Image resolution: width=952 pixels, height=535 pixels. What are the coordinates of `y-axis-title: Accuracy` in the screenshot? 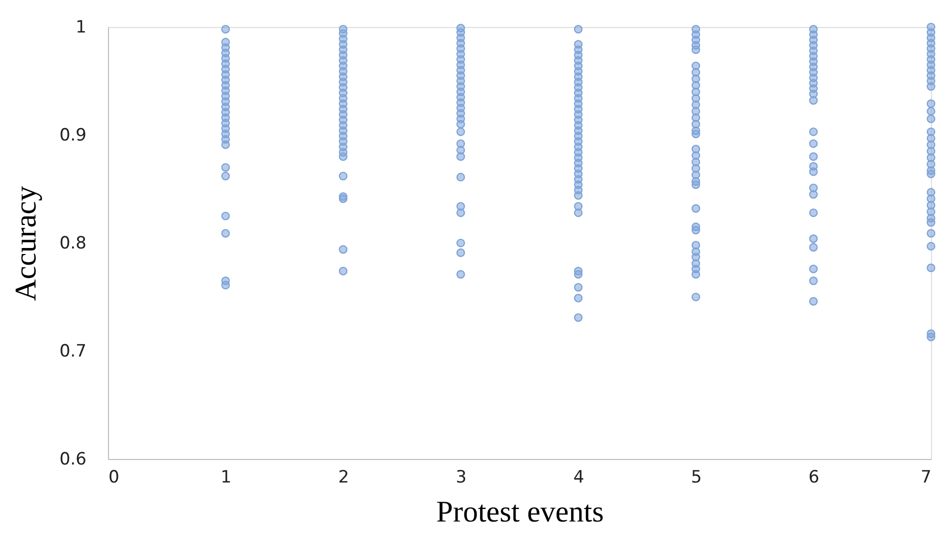 It's located at (25, 243).